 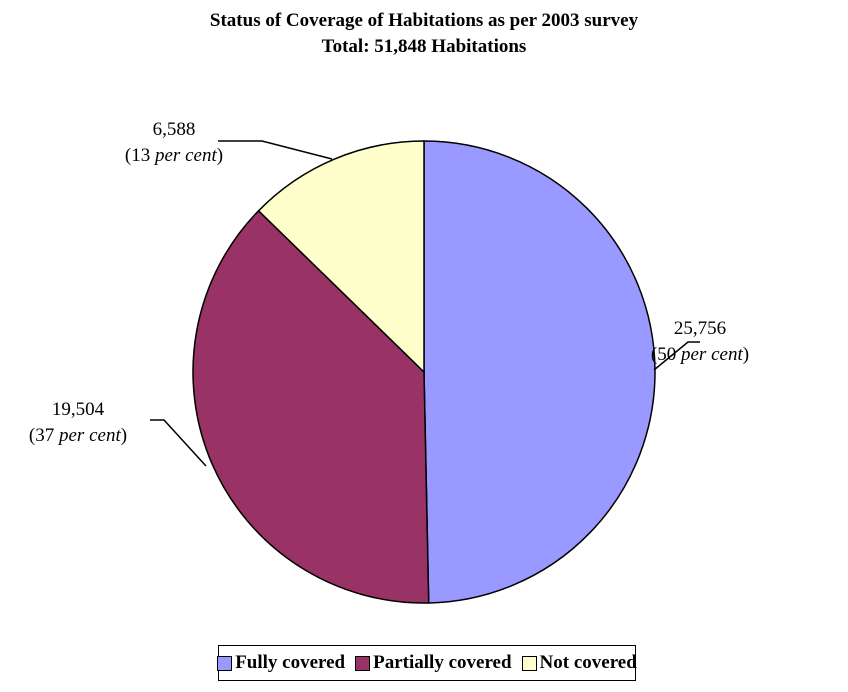 What do you see at coordinates (275, 150) in the screenshot?
I see `leader-line-not-covered` at bounding box center [275, 150].